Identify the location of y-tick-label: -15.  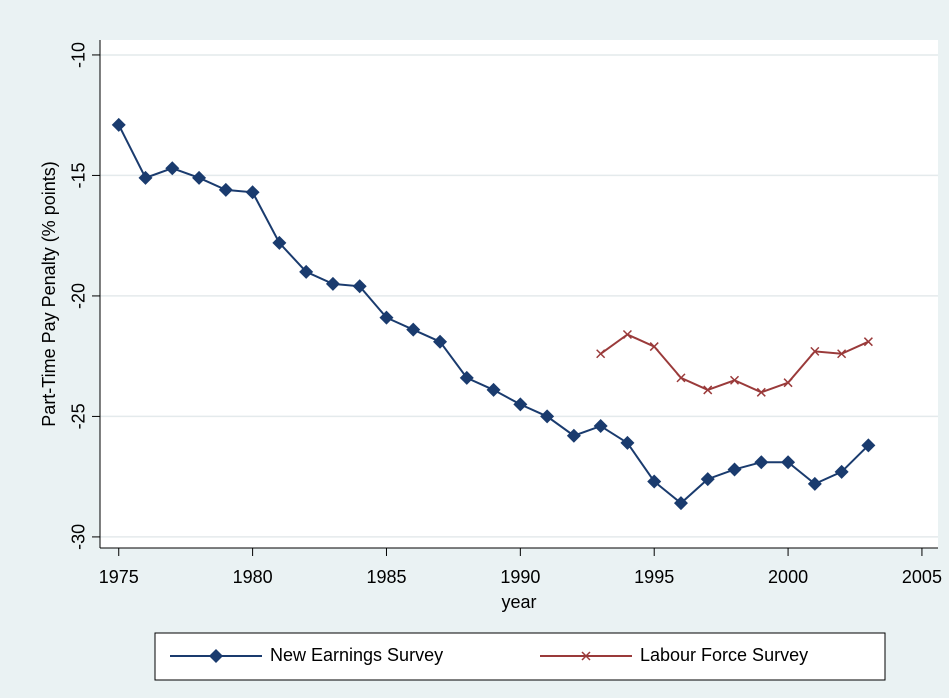
(79, 175).